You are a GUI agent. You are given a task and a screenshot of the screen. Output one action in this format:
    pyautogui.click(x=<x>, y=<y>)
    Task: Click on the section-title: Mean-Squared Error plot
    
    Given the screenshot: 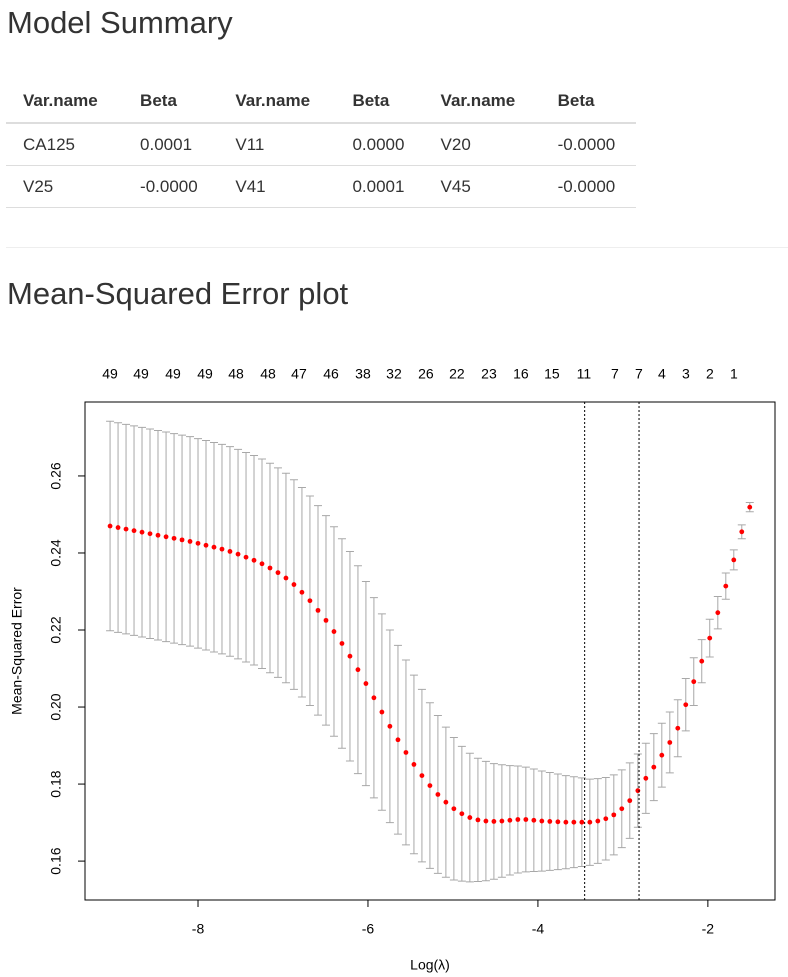 What is the action you would take?
    pyautogui.click(x=178, y=293)
    